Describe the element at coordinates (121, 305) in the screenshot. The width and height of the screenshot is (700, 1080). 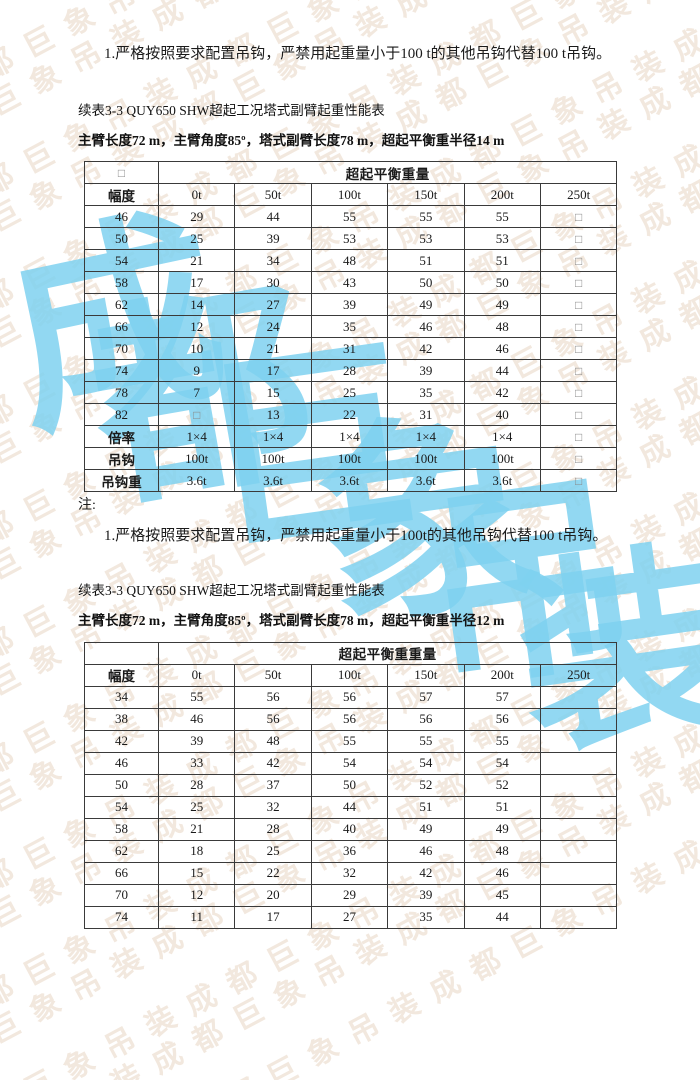
I see `row-label-cell: 62` at that location.